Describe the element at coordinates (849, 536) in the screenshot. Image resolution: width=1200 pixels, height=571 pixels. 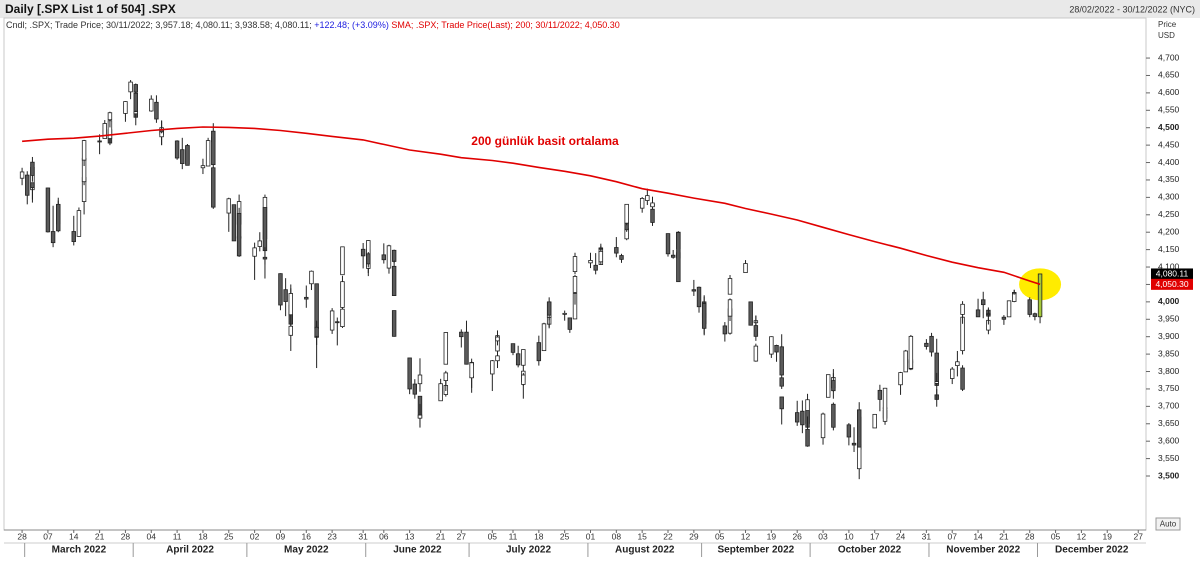
I see `x-tick-label: 10` at that location.